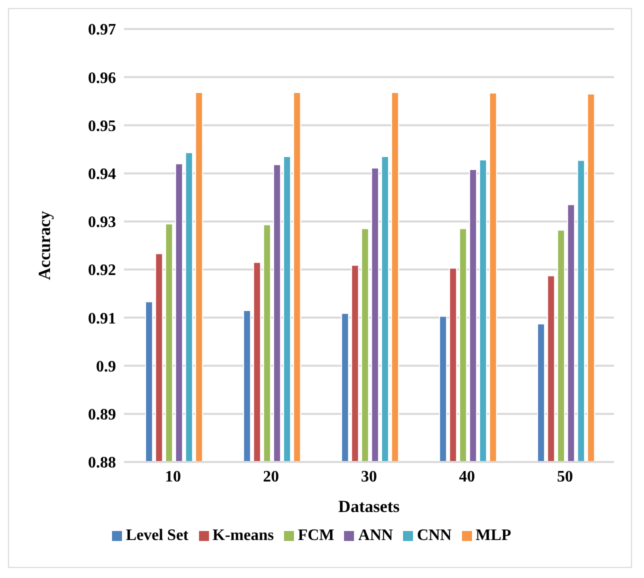  Describe the element at coordinates (102, 126) in the screenshot. I see `y-tick-label: 0.95` at that location.